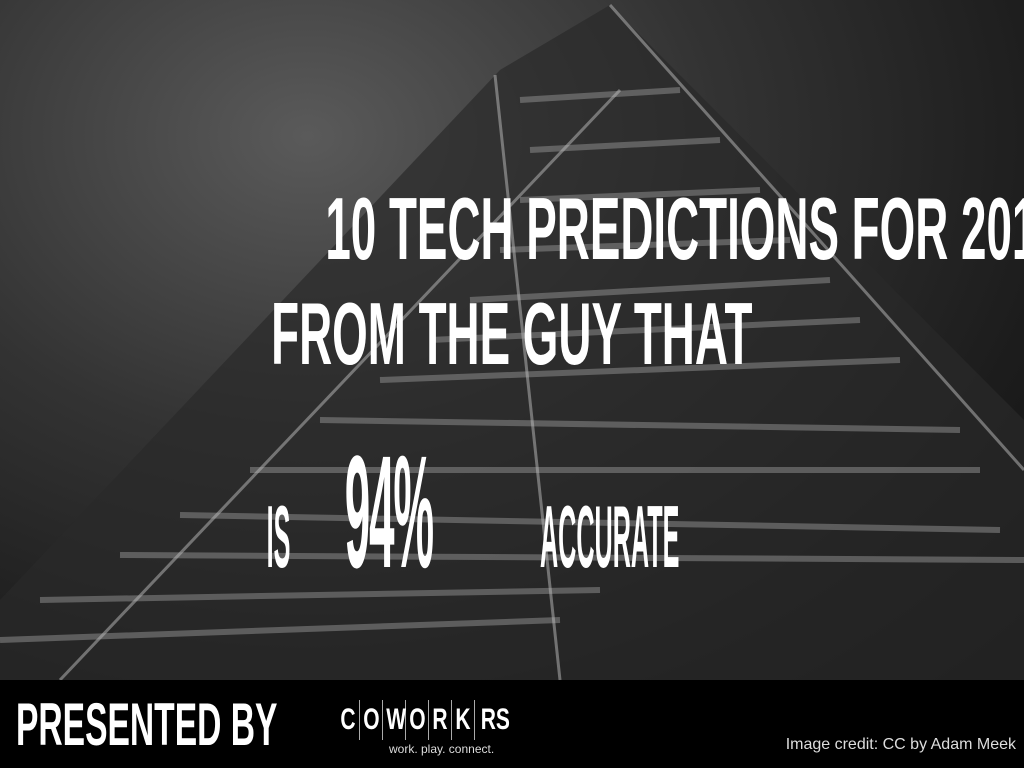  Describe the element at coordinates (674, 228) in the screenshot. I see `title-text-1: 10 TECH PREDICTIONS FOR 2015` at that location.